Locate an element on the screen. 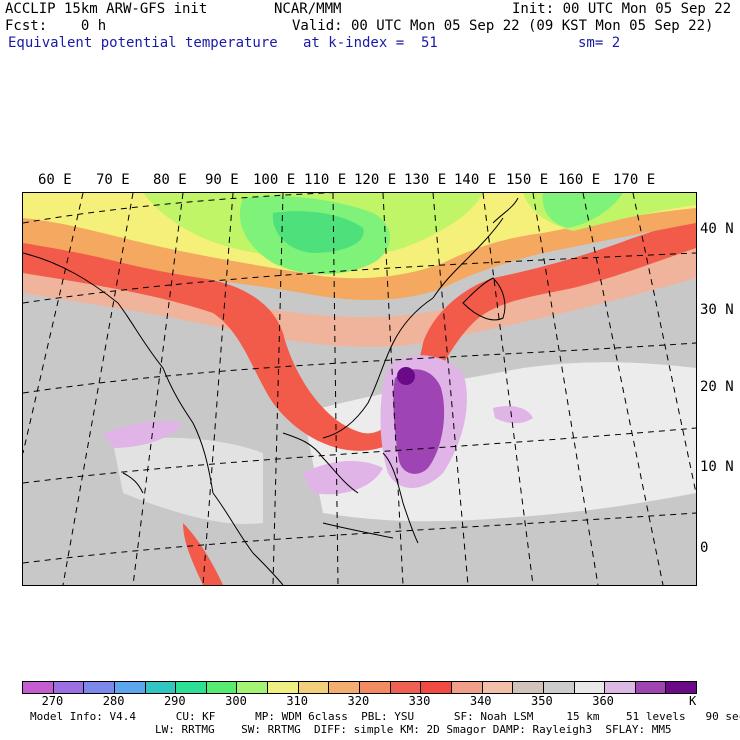 Image resolution: width=740 pixels, height=740 pixels. colorbar-tick-label: 360 is located at coordinates (603, 701).